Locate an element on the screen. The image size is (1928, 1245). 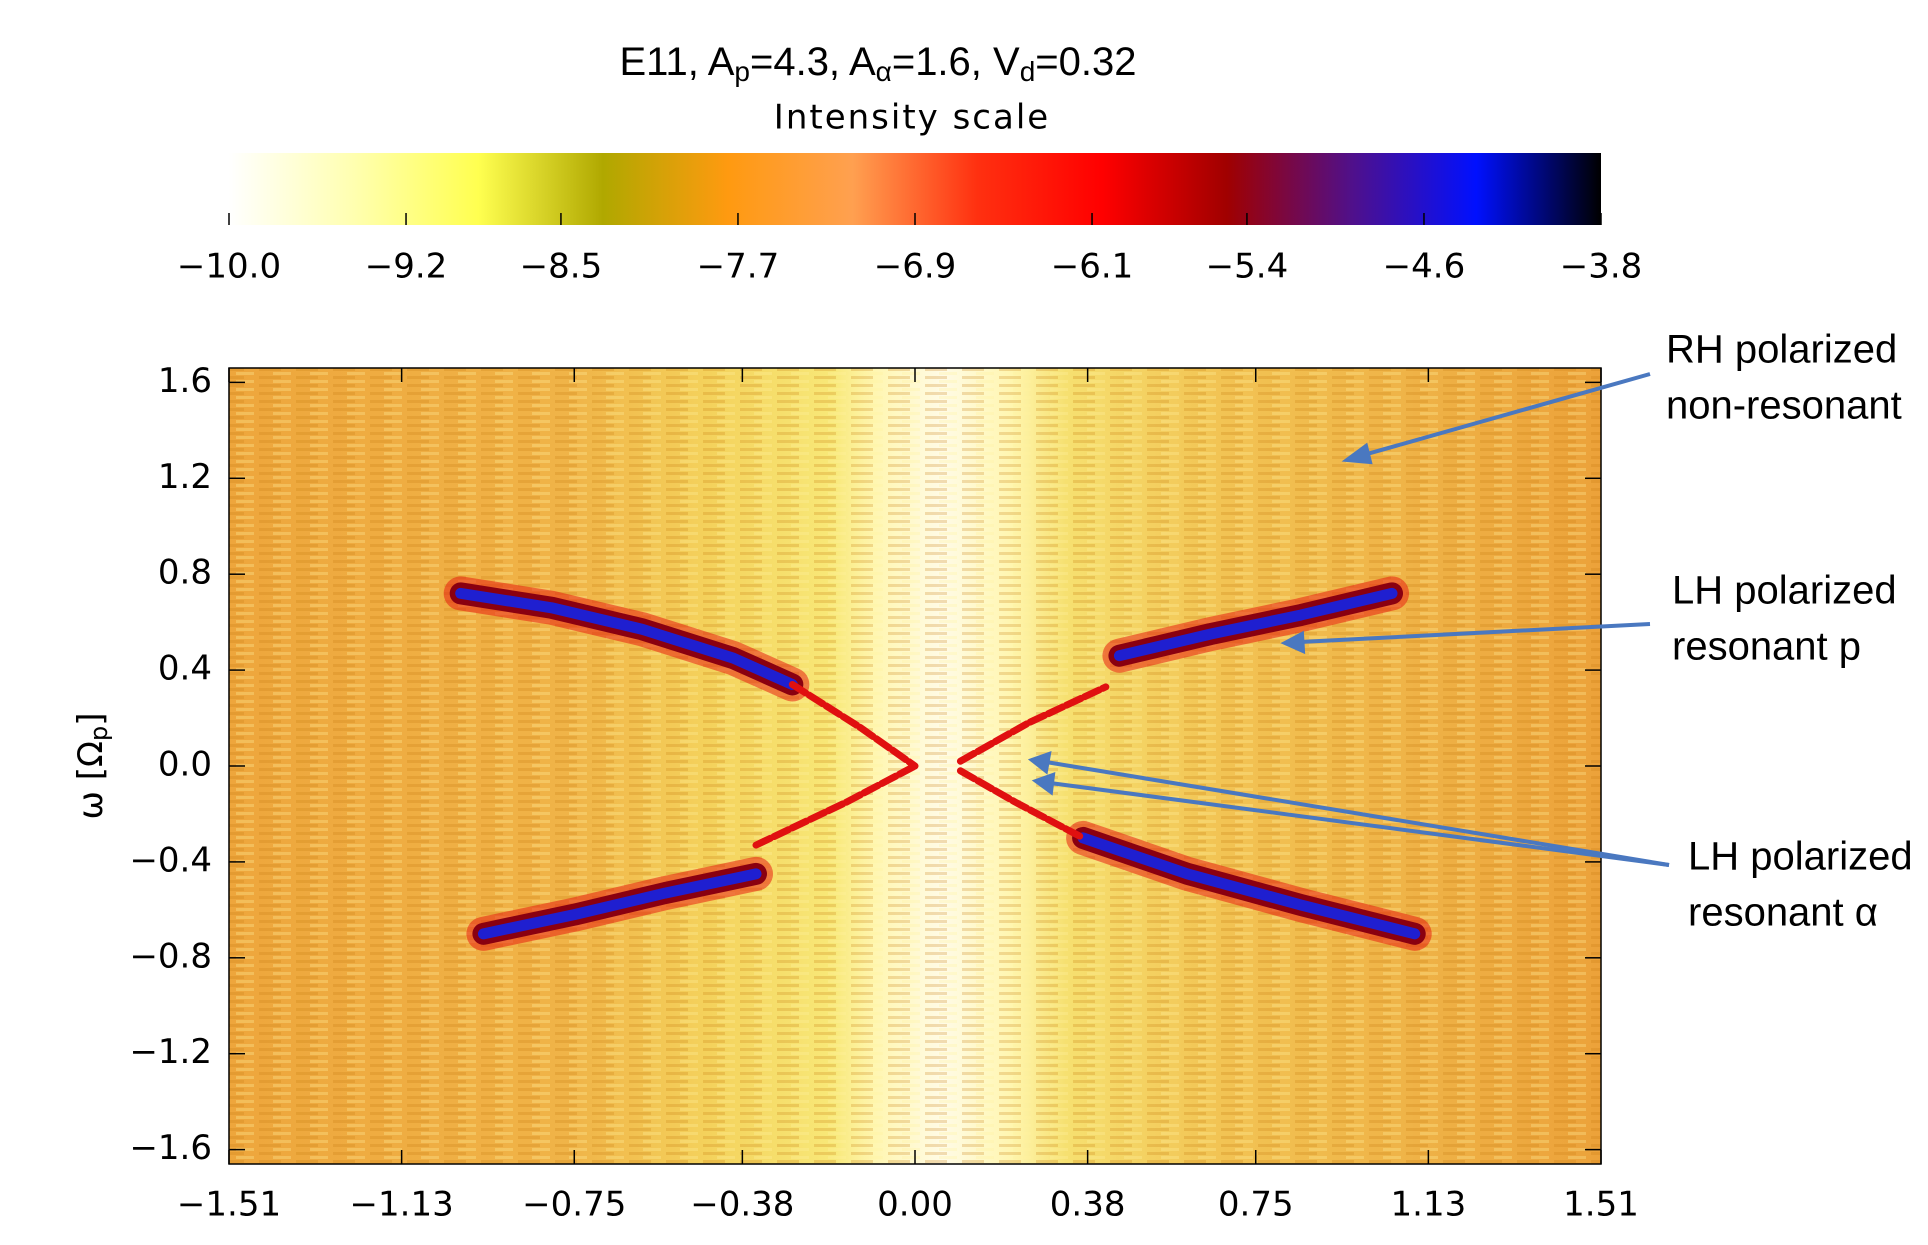
y-tick-label: −1.6 is located at coordinates (170, 1148).